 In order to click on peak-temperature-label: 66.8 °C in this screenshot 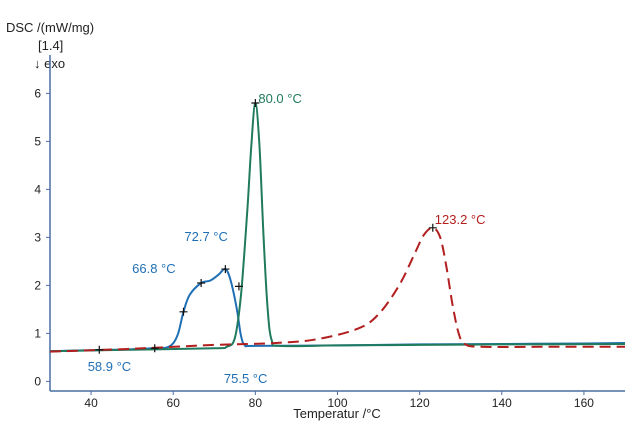, I will do `click(154, 268)`.